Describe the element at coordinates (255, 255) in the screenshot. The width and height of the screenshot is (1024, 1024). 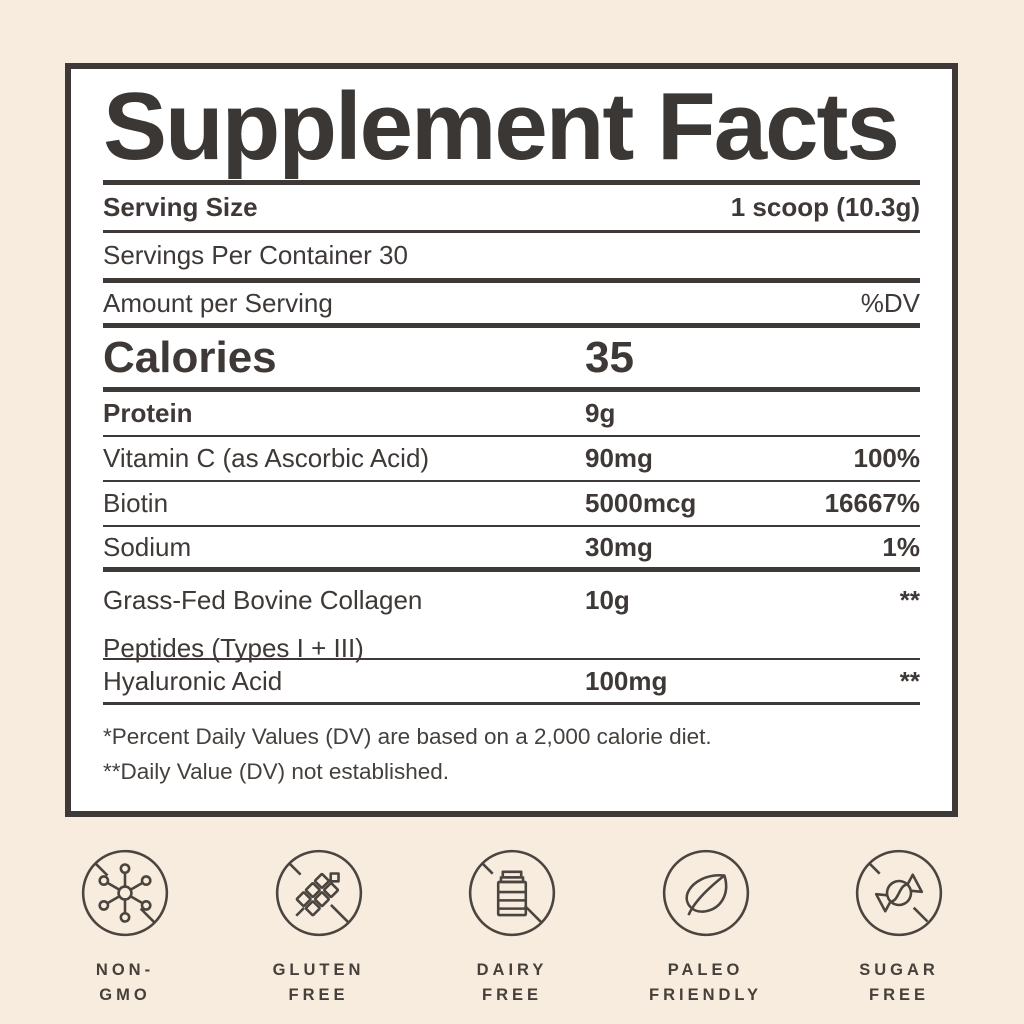
I see `servings-per-container: Servings Per Container 30` at that location.